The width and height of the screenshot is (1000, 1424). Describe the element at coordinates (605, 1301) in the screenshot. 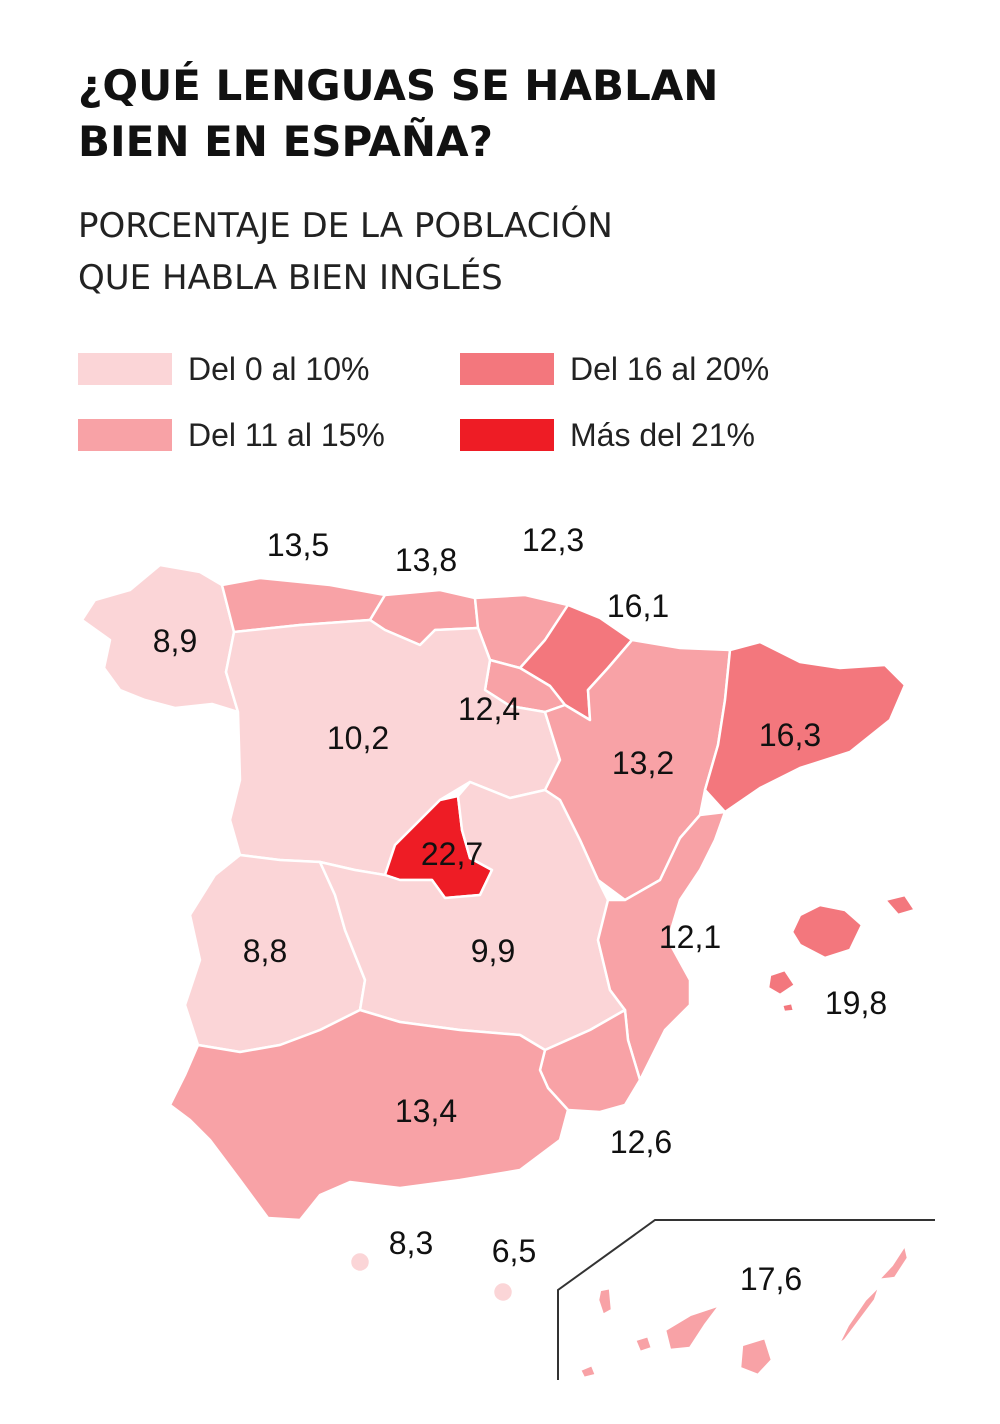

I see `region-canarias-la-palma` at that location.